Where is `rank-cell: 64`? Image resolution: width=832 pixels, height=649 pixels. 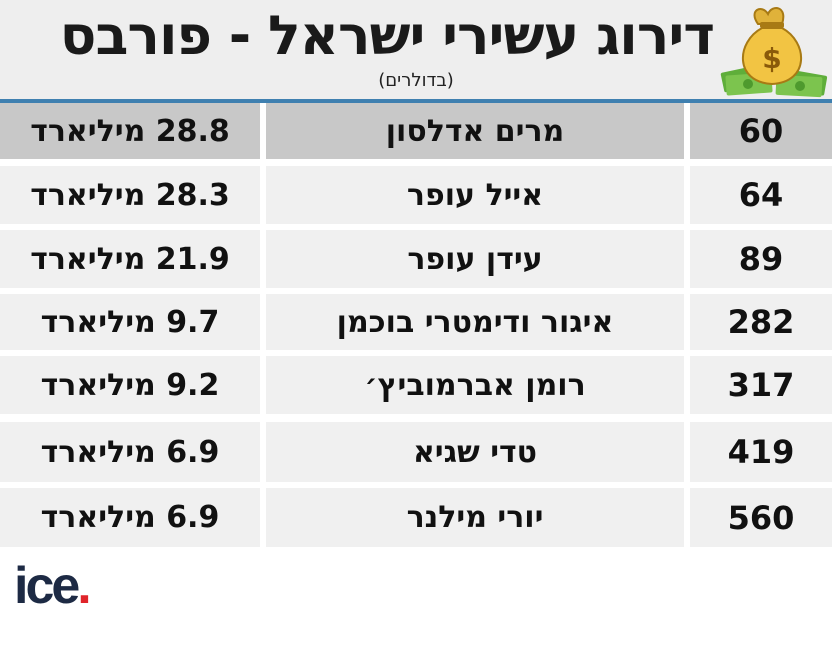 rank-cell: 64 is located at coordinates (761, 195).